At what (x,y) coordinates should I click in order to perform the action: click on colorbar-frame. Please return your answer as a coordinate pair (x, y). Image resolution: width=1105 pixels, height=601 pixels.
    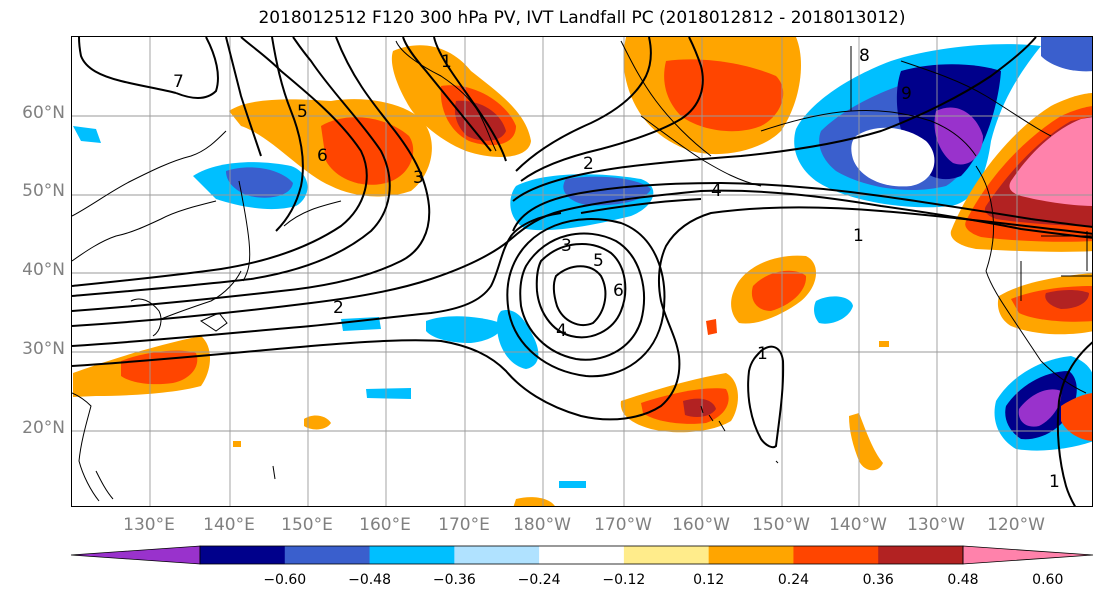
    Looking at the image, I should click on (581, 555).